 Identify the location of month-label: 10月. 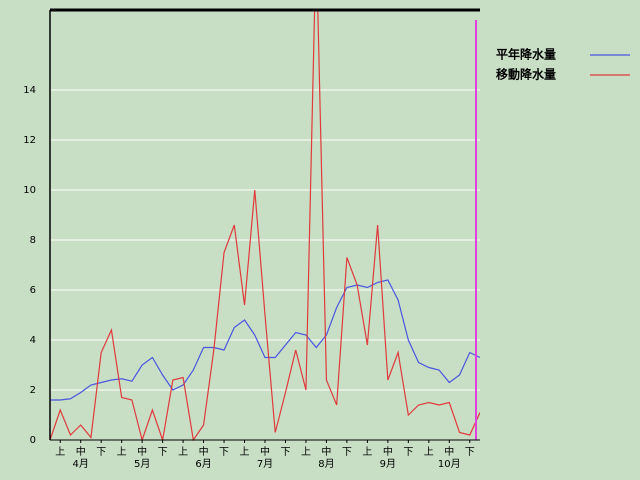
(449, 464).